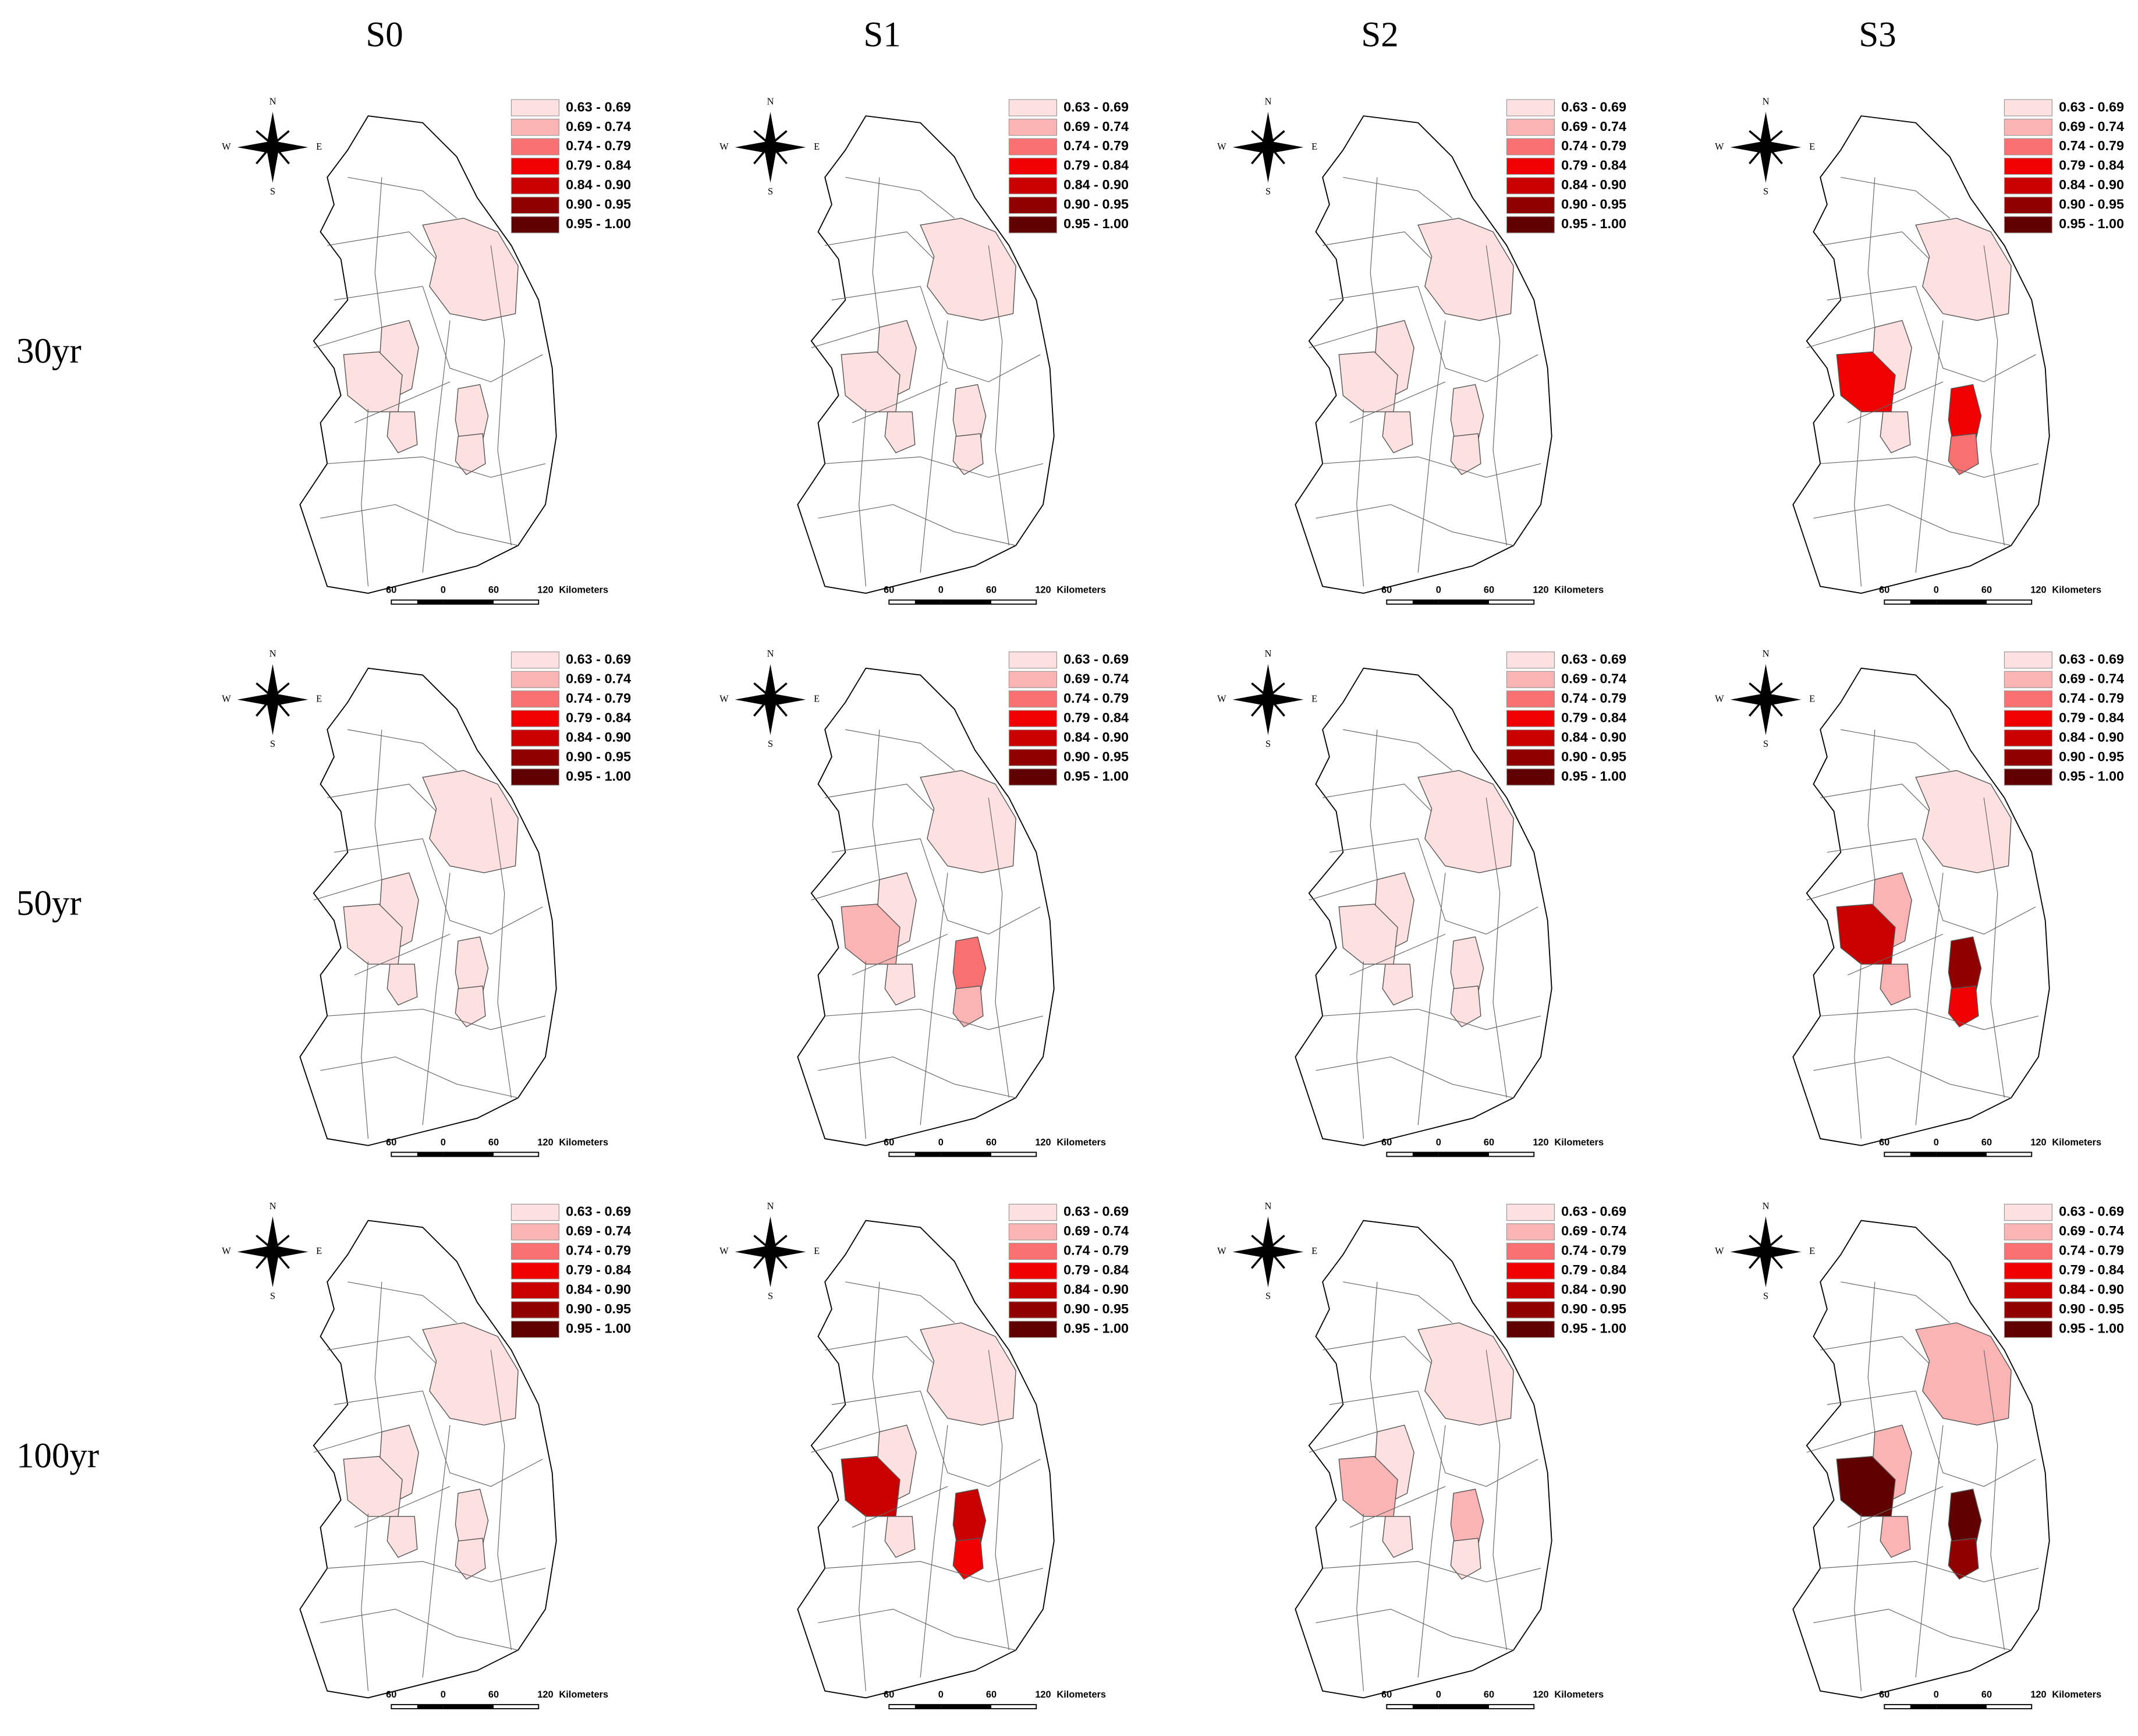  Describe the element at coordinates (273, 653) in the screenshot. I see `compass-label: N` at that location.